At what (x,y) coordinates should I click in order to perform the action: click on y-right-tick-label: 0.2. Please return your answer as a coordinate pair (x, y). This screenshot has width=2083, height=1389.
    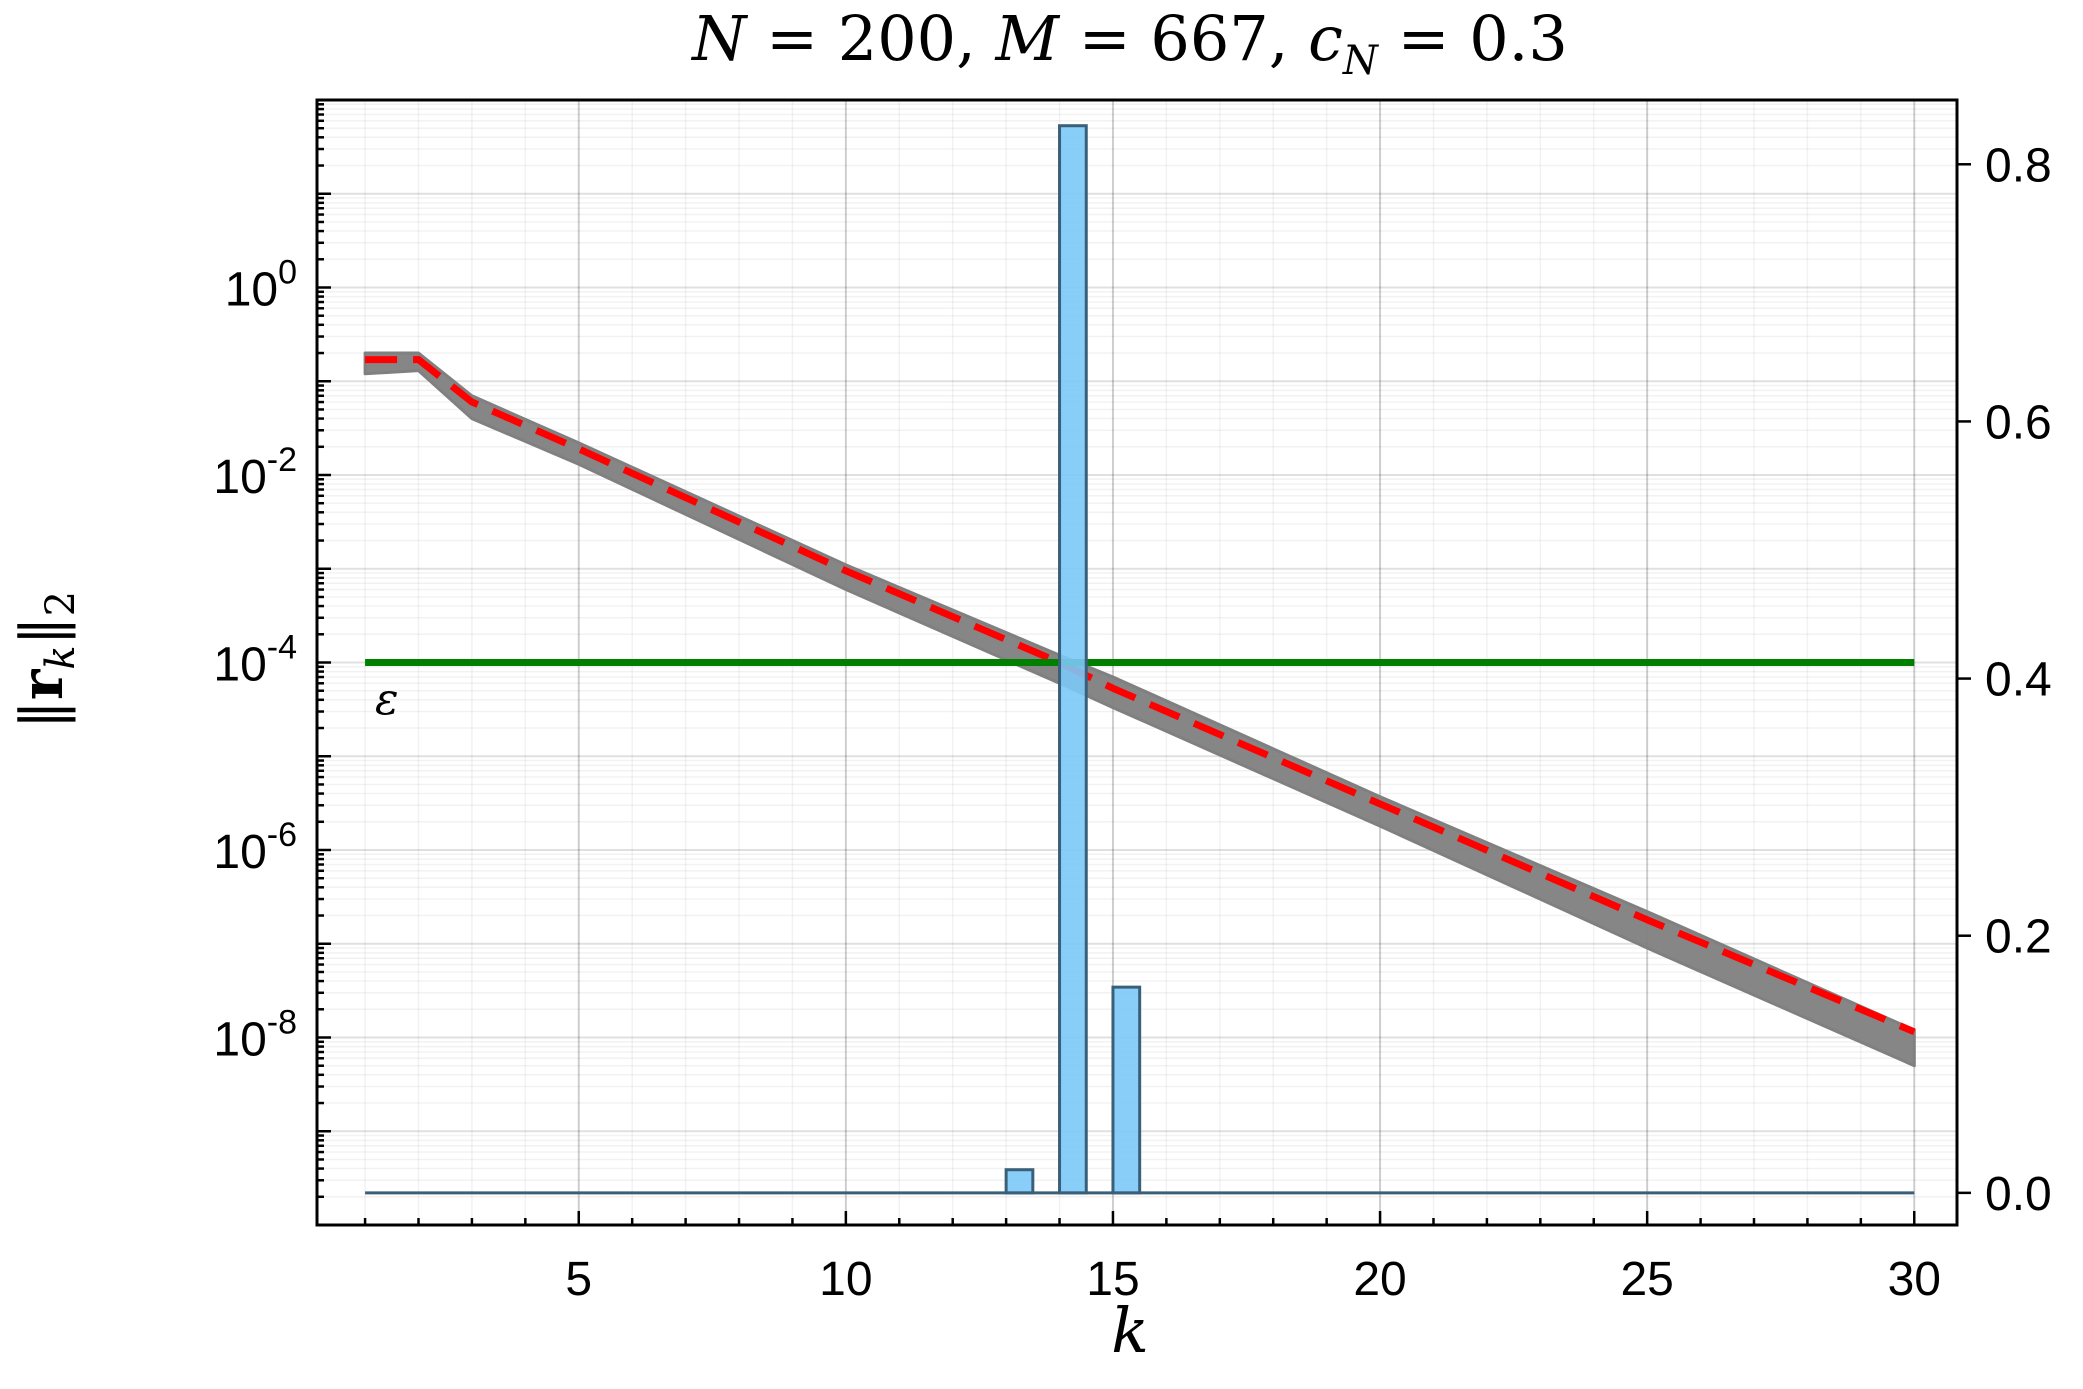
    Looking at the image, I should click on (2018, 937).